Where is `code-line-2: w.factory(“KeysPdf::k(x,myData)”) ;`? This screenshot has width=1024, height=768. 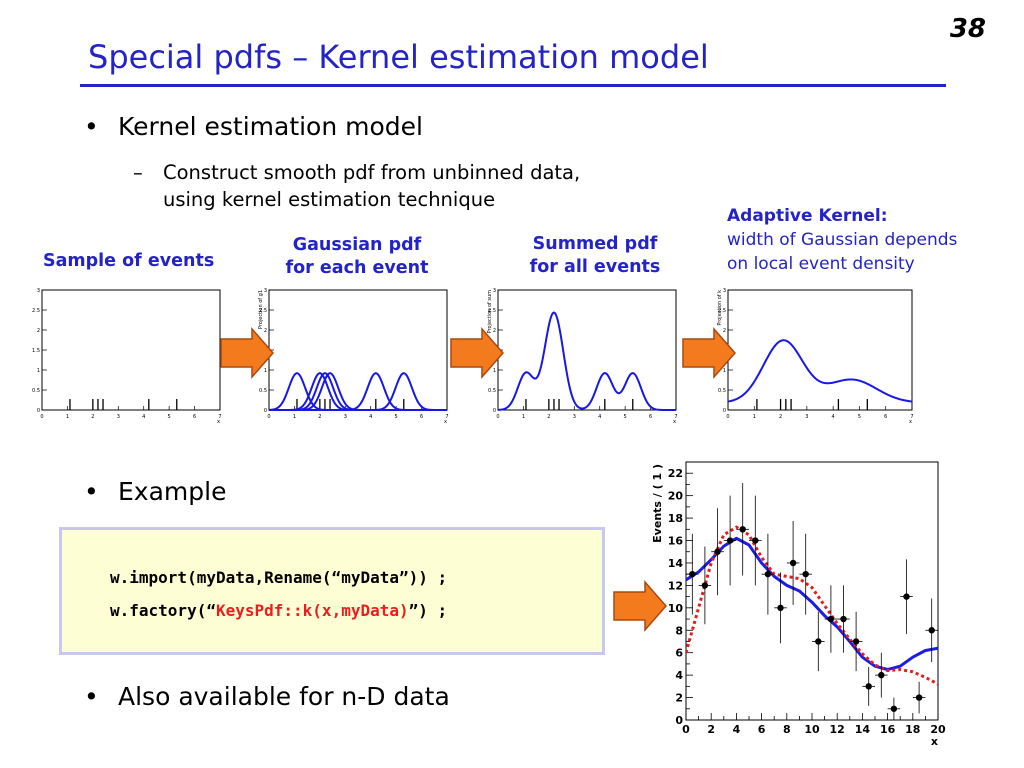 code-line-2: w.factory(“KeysPdf::k(x,myData)”) ; is located at coordinates (278, 610).